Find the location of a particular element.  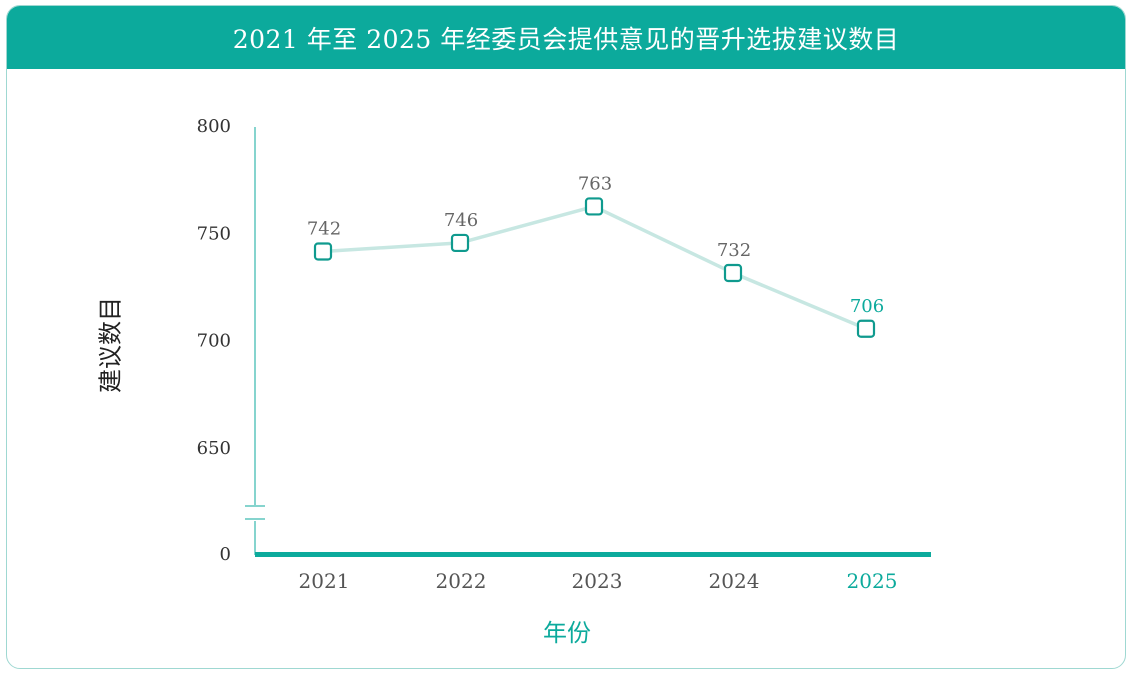

x-tick-label: 2024 is located at coordinates (734, 581).